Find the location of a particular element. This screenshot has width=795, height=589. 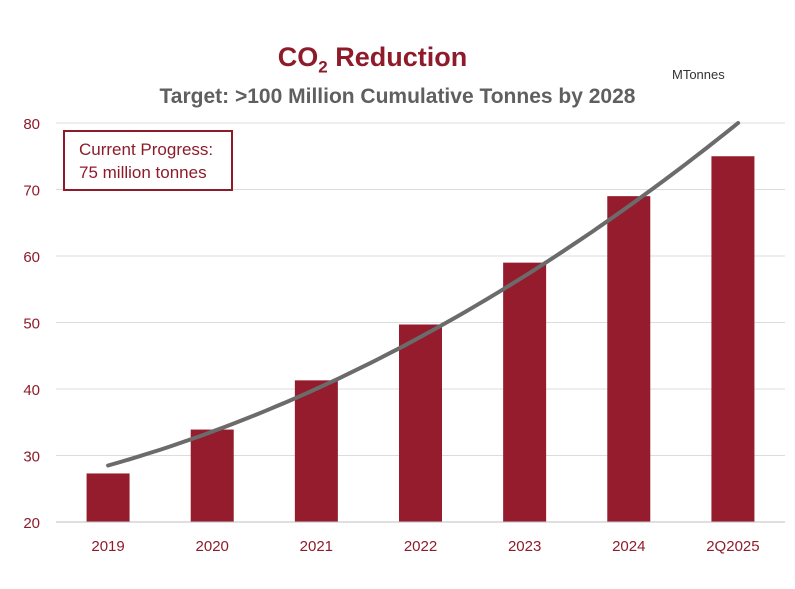

x-tick-label: 2021 is located at coordinates (316, 546).